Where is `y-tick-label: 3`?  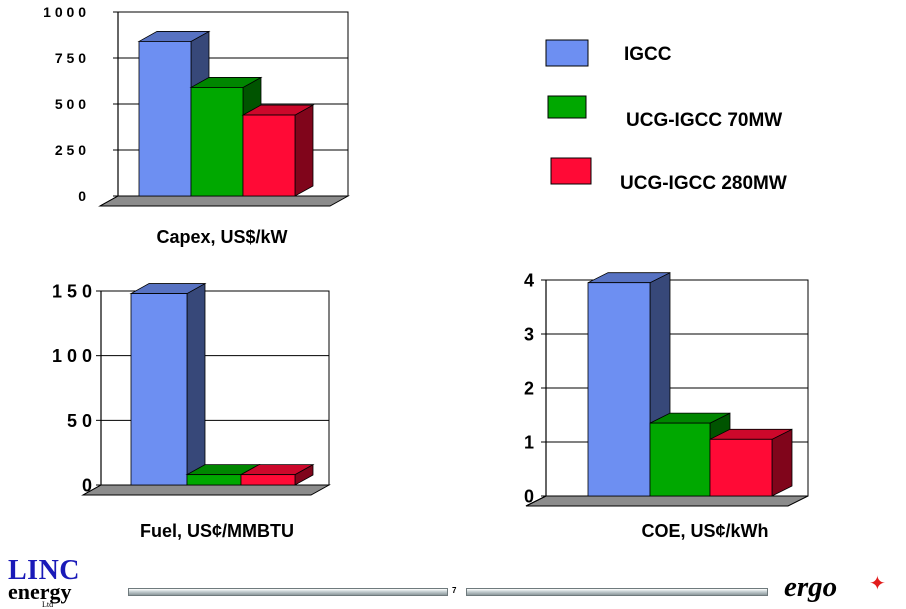 y-tick-label: 3 is located at coordinates (529, 334).